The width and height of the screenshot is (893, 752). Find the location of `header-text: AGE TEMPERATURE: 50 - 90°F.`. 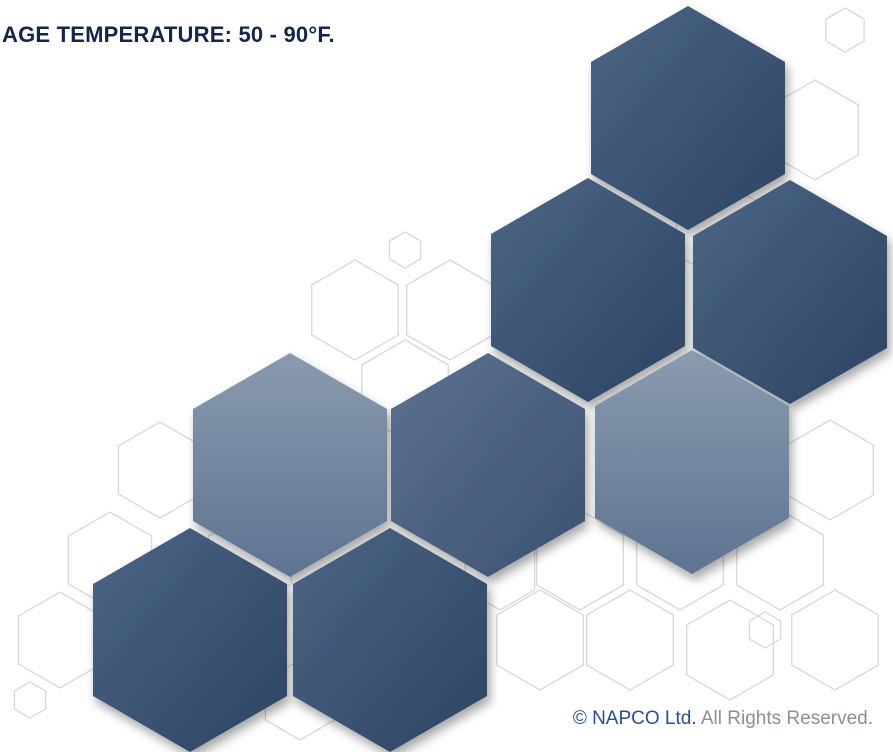

header-text: AGE TEMPERATURE: 50 - 90°F. is located at coordinates (168, 34).